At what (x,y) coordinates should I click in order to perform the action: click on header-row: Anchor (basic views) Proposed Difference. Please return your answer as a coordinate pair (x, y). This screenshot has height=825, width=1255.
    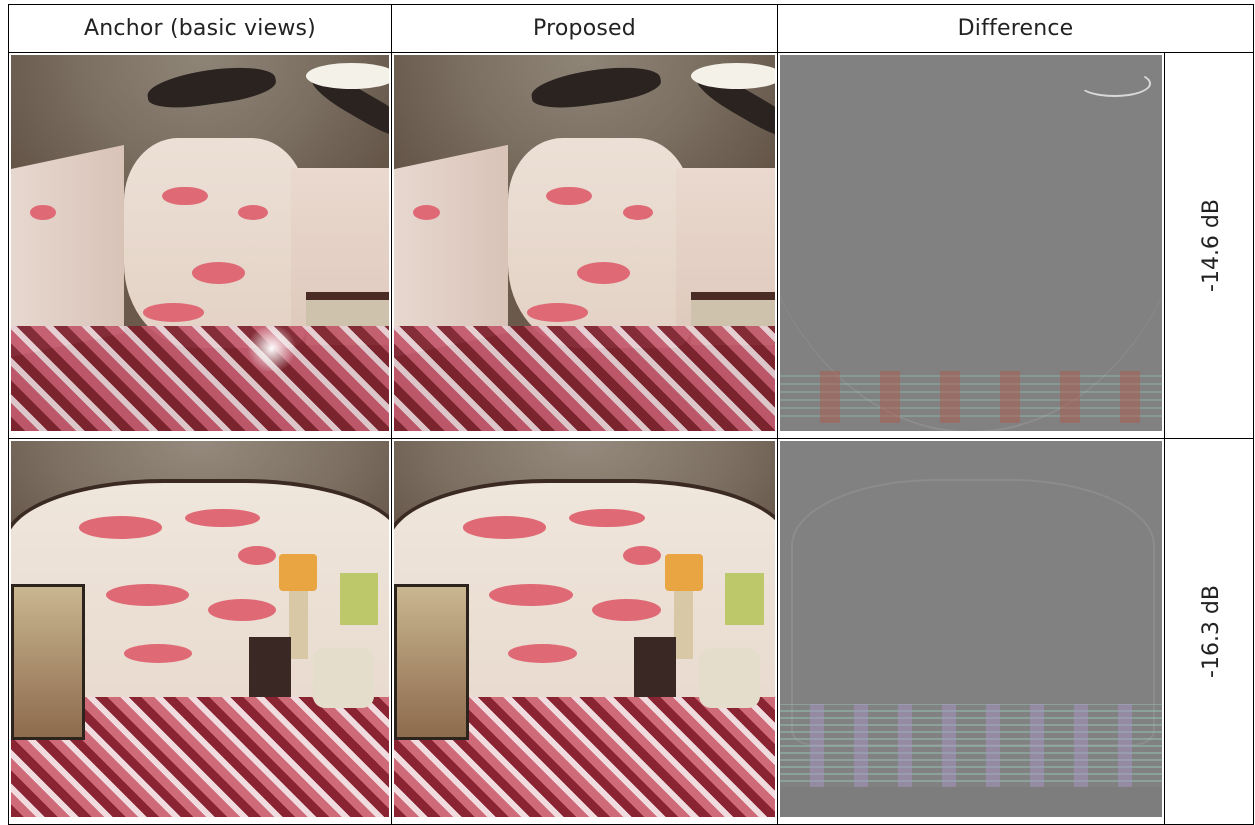
    Looking at the image, I should click on (631, 28).